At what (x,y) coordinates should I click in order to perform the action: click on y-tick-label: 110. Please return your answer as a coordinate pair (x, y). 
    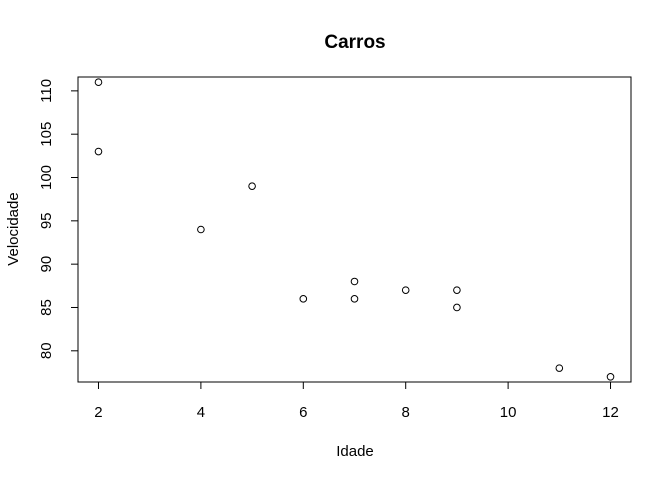
    Looking at the image, I should click on (46, 91).